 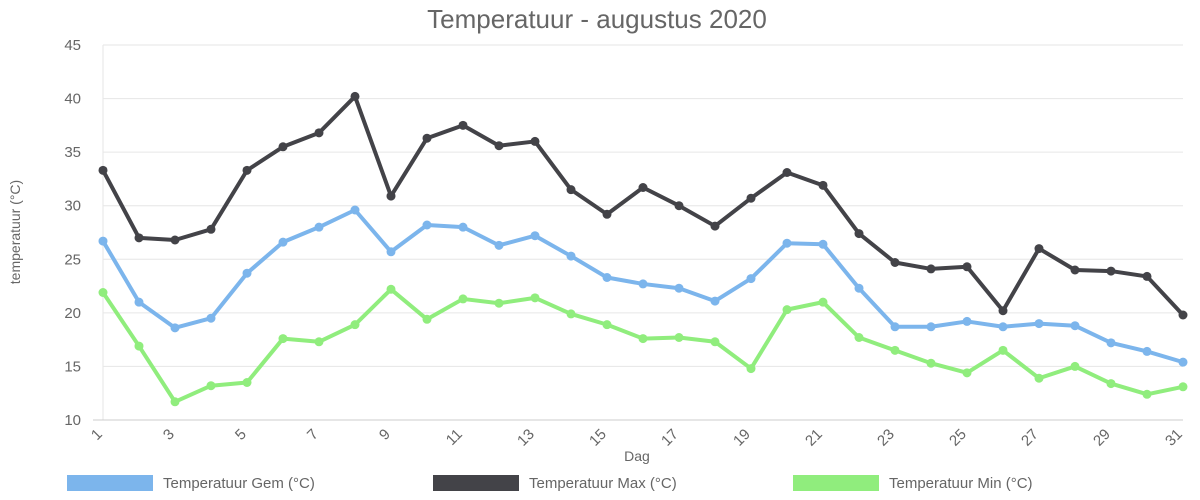 What do you see at coordinates (1102, 438) in the screenshot?
I see `x-tick-label: 29` at bounding box center [1102, 438].